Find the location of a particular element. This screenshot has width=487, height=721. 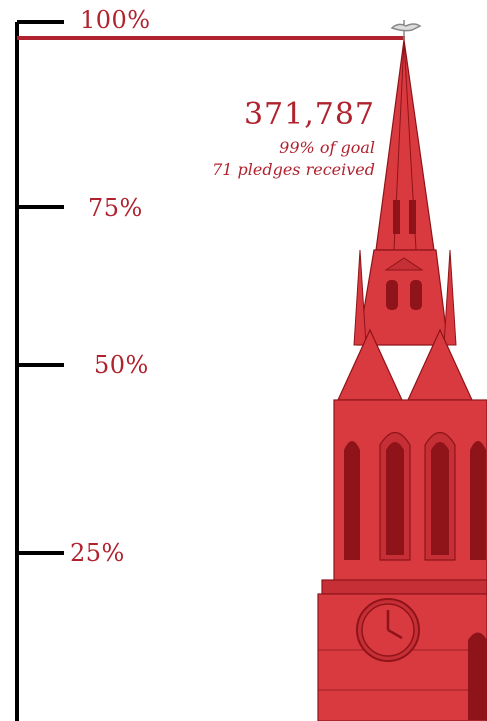

tick-label-25: 25% is located at coordinates (97, 553).